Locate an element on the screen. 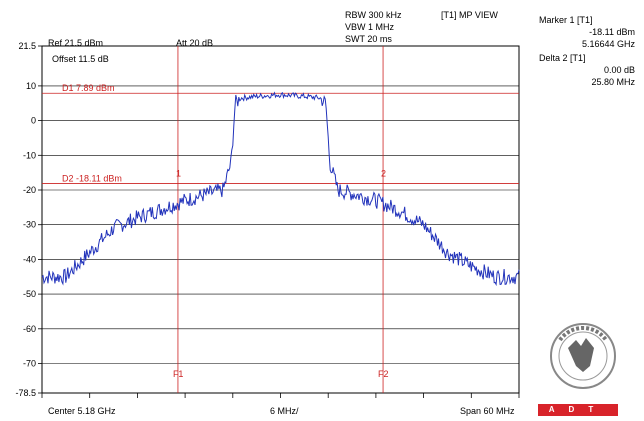 This screenshot has width=644, height=421. delta2-level: 0.00 dB is located at coordinates (619, 70).